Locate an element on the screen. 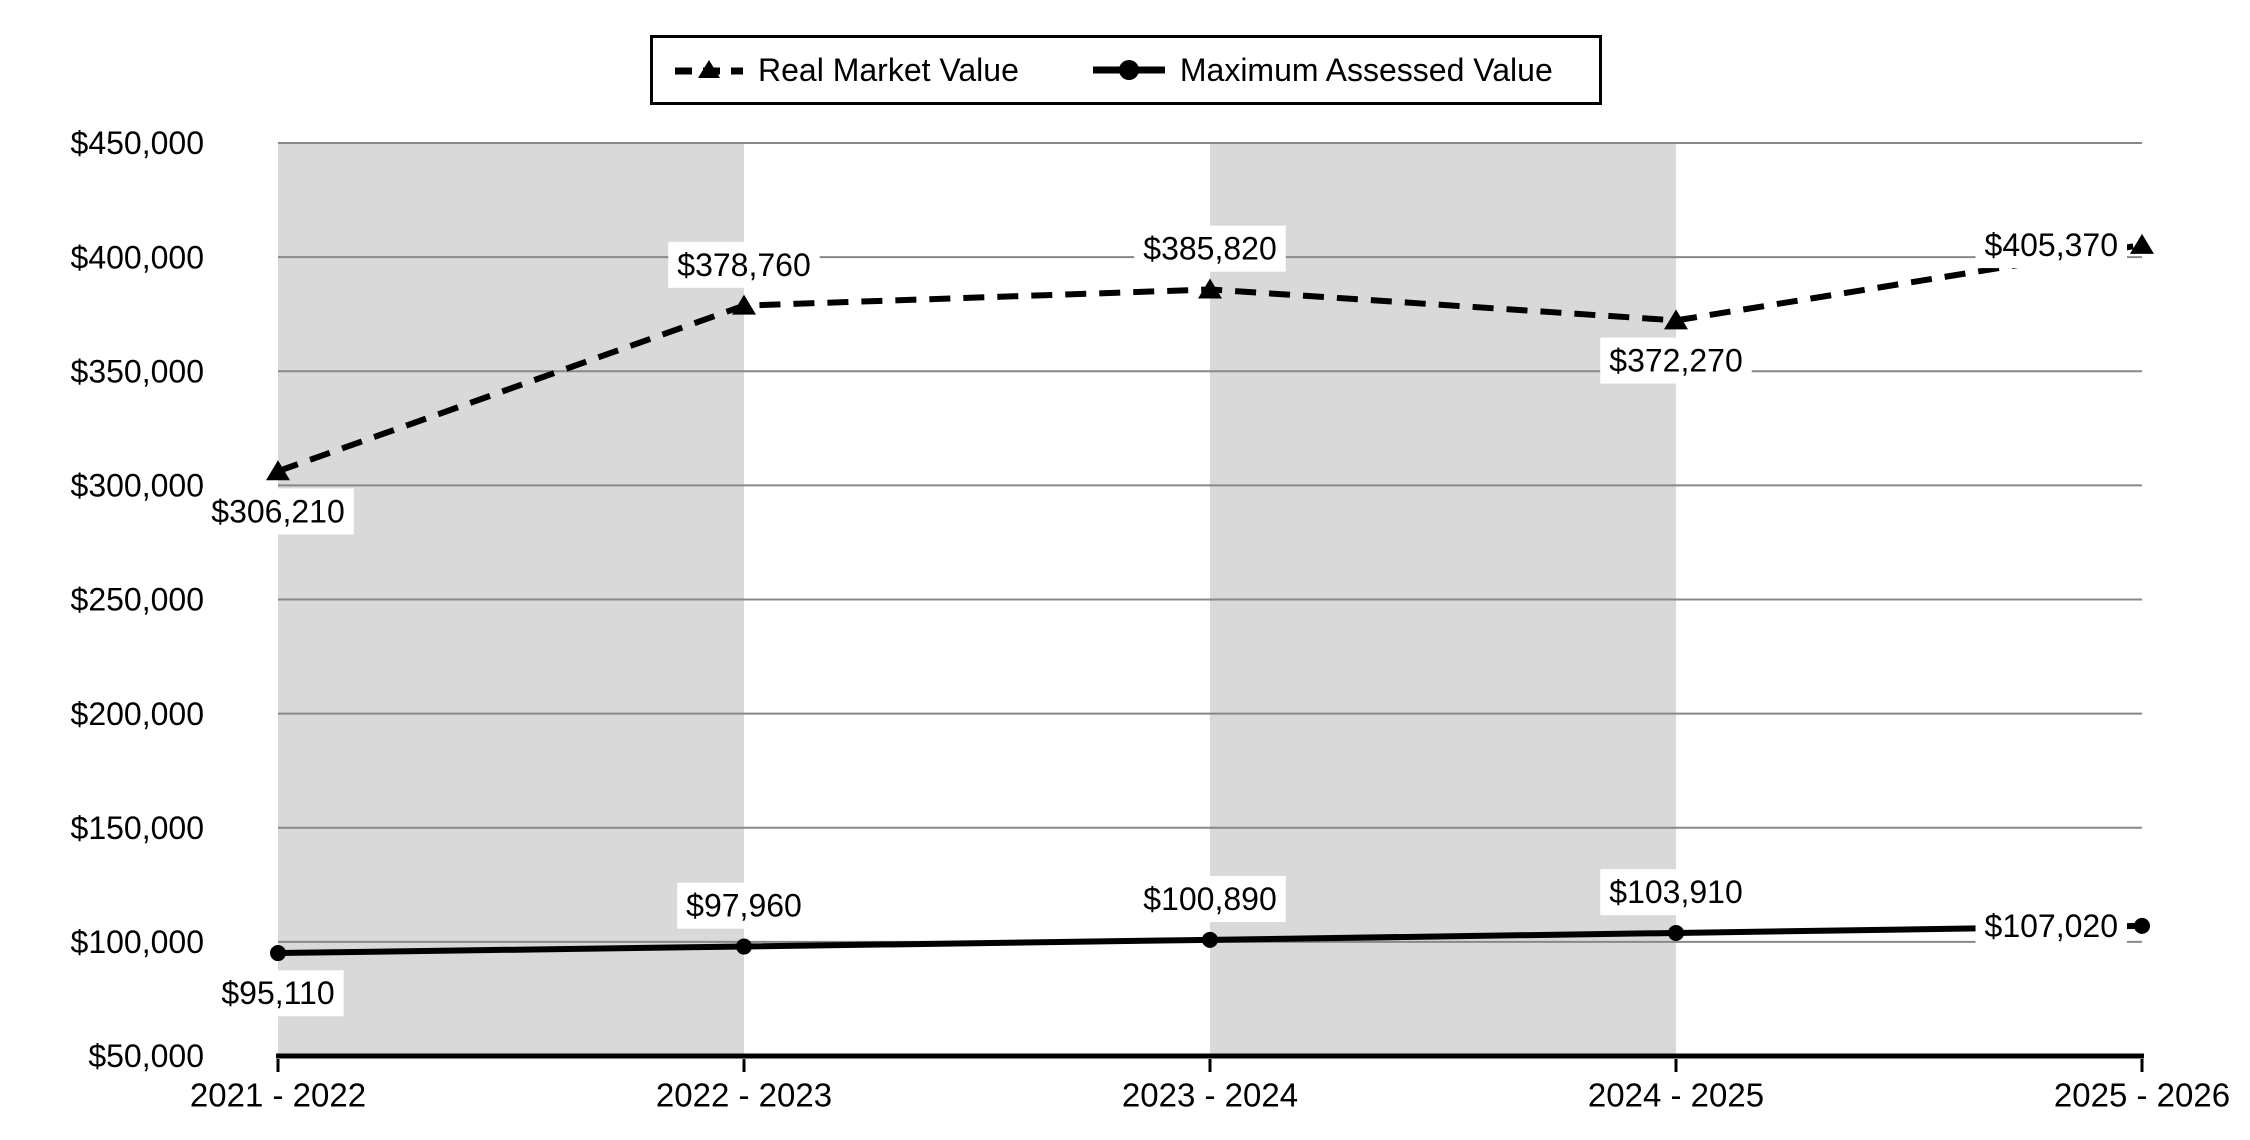  x-tick-label: 2024 - 2025 is located at coordinates (1676, 1095).